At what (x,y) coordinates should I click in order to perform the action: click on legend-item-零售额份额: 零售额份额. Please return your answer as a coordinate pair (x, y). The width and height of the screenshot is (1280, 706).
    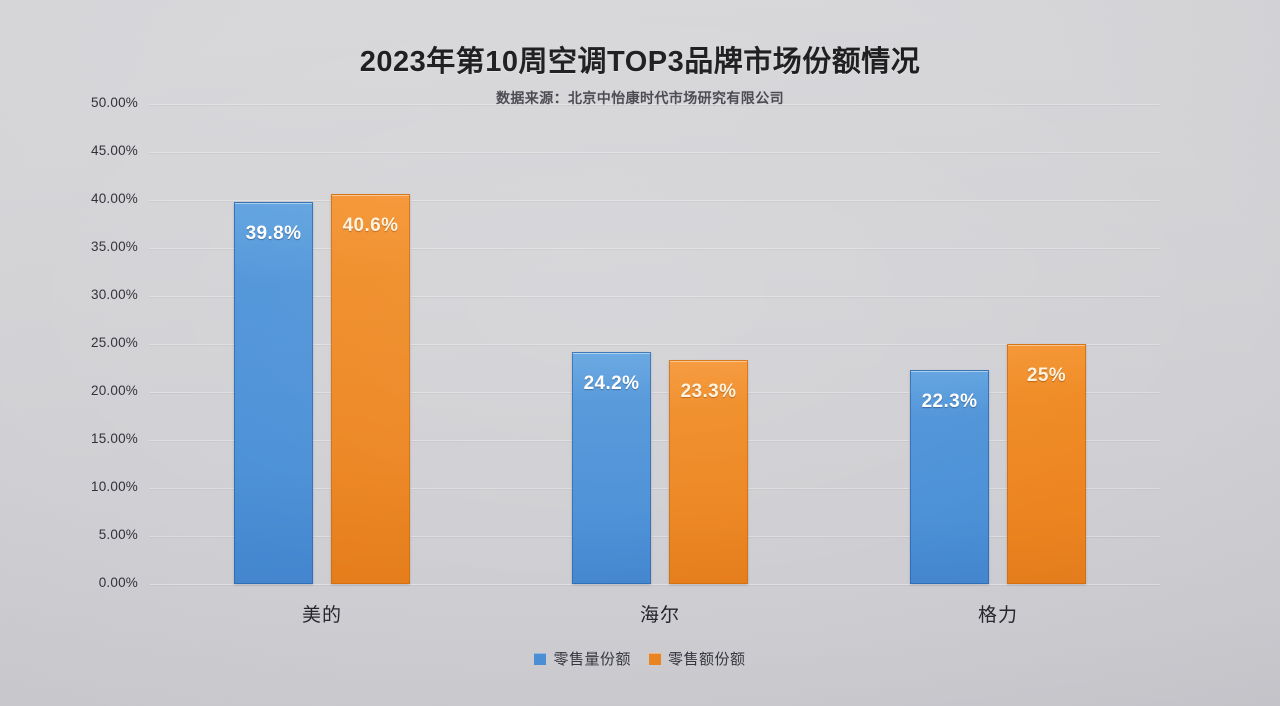
    Looking at the image, I should click on (697, 658).